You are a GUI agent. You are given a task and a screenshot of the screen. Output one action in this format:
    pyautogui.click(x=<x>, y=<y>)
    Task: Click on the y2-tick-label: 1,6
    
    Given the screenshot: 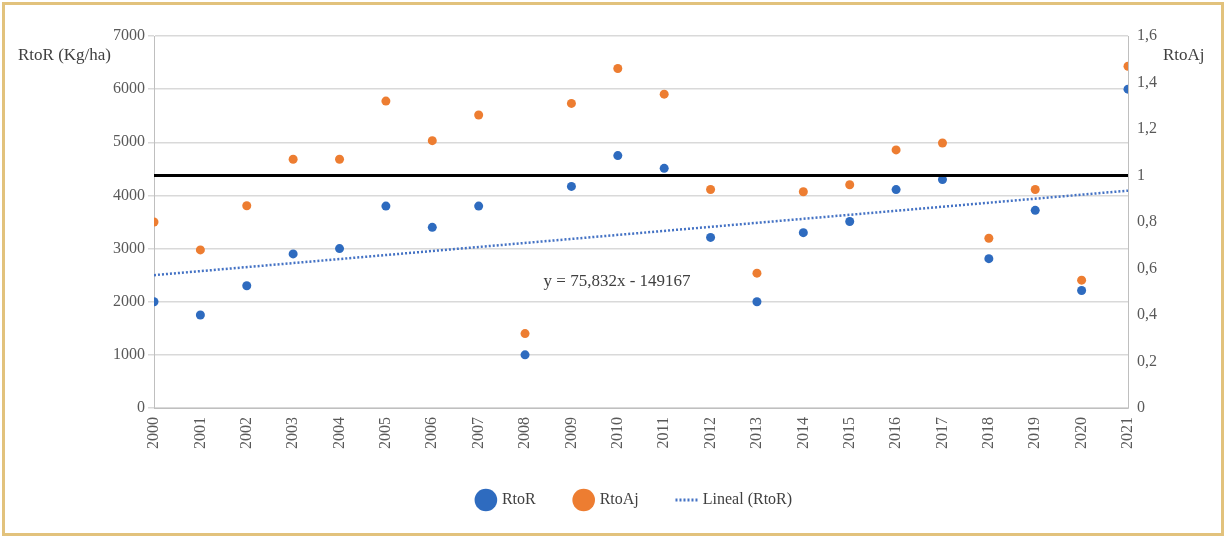 What is the action you would take?
    pyautogui.click(x=1147, y=35)
    